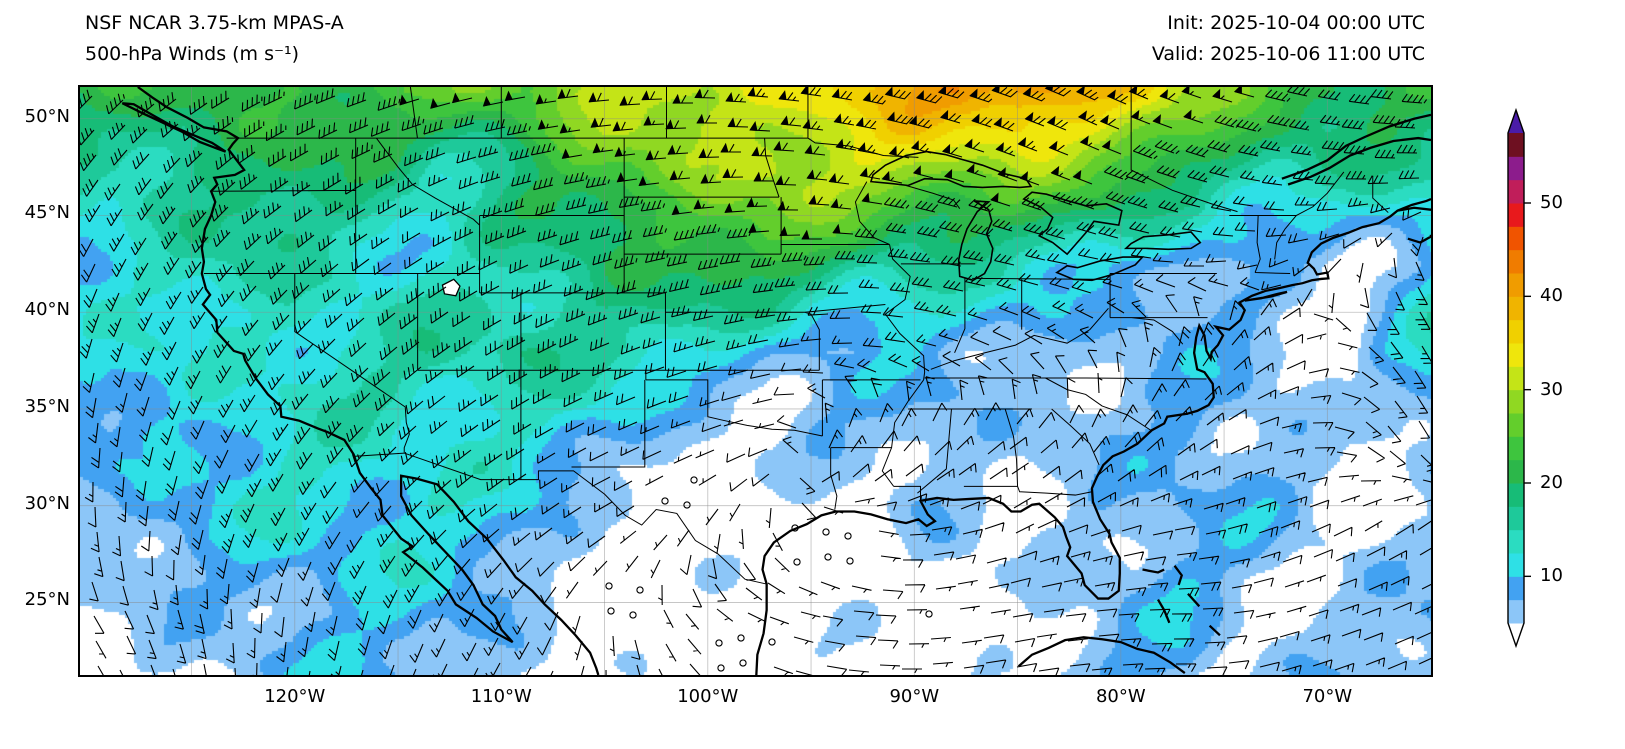 The image size is (1625, 749). I want to click on title-line-field: 500-hPa Winds (m s⁻¹), so click(192, 54).